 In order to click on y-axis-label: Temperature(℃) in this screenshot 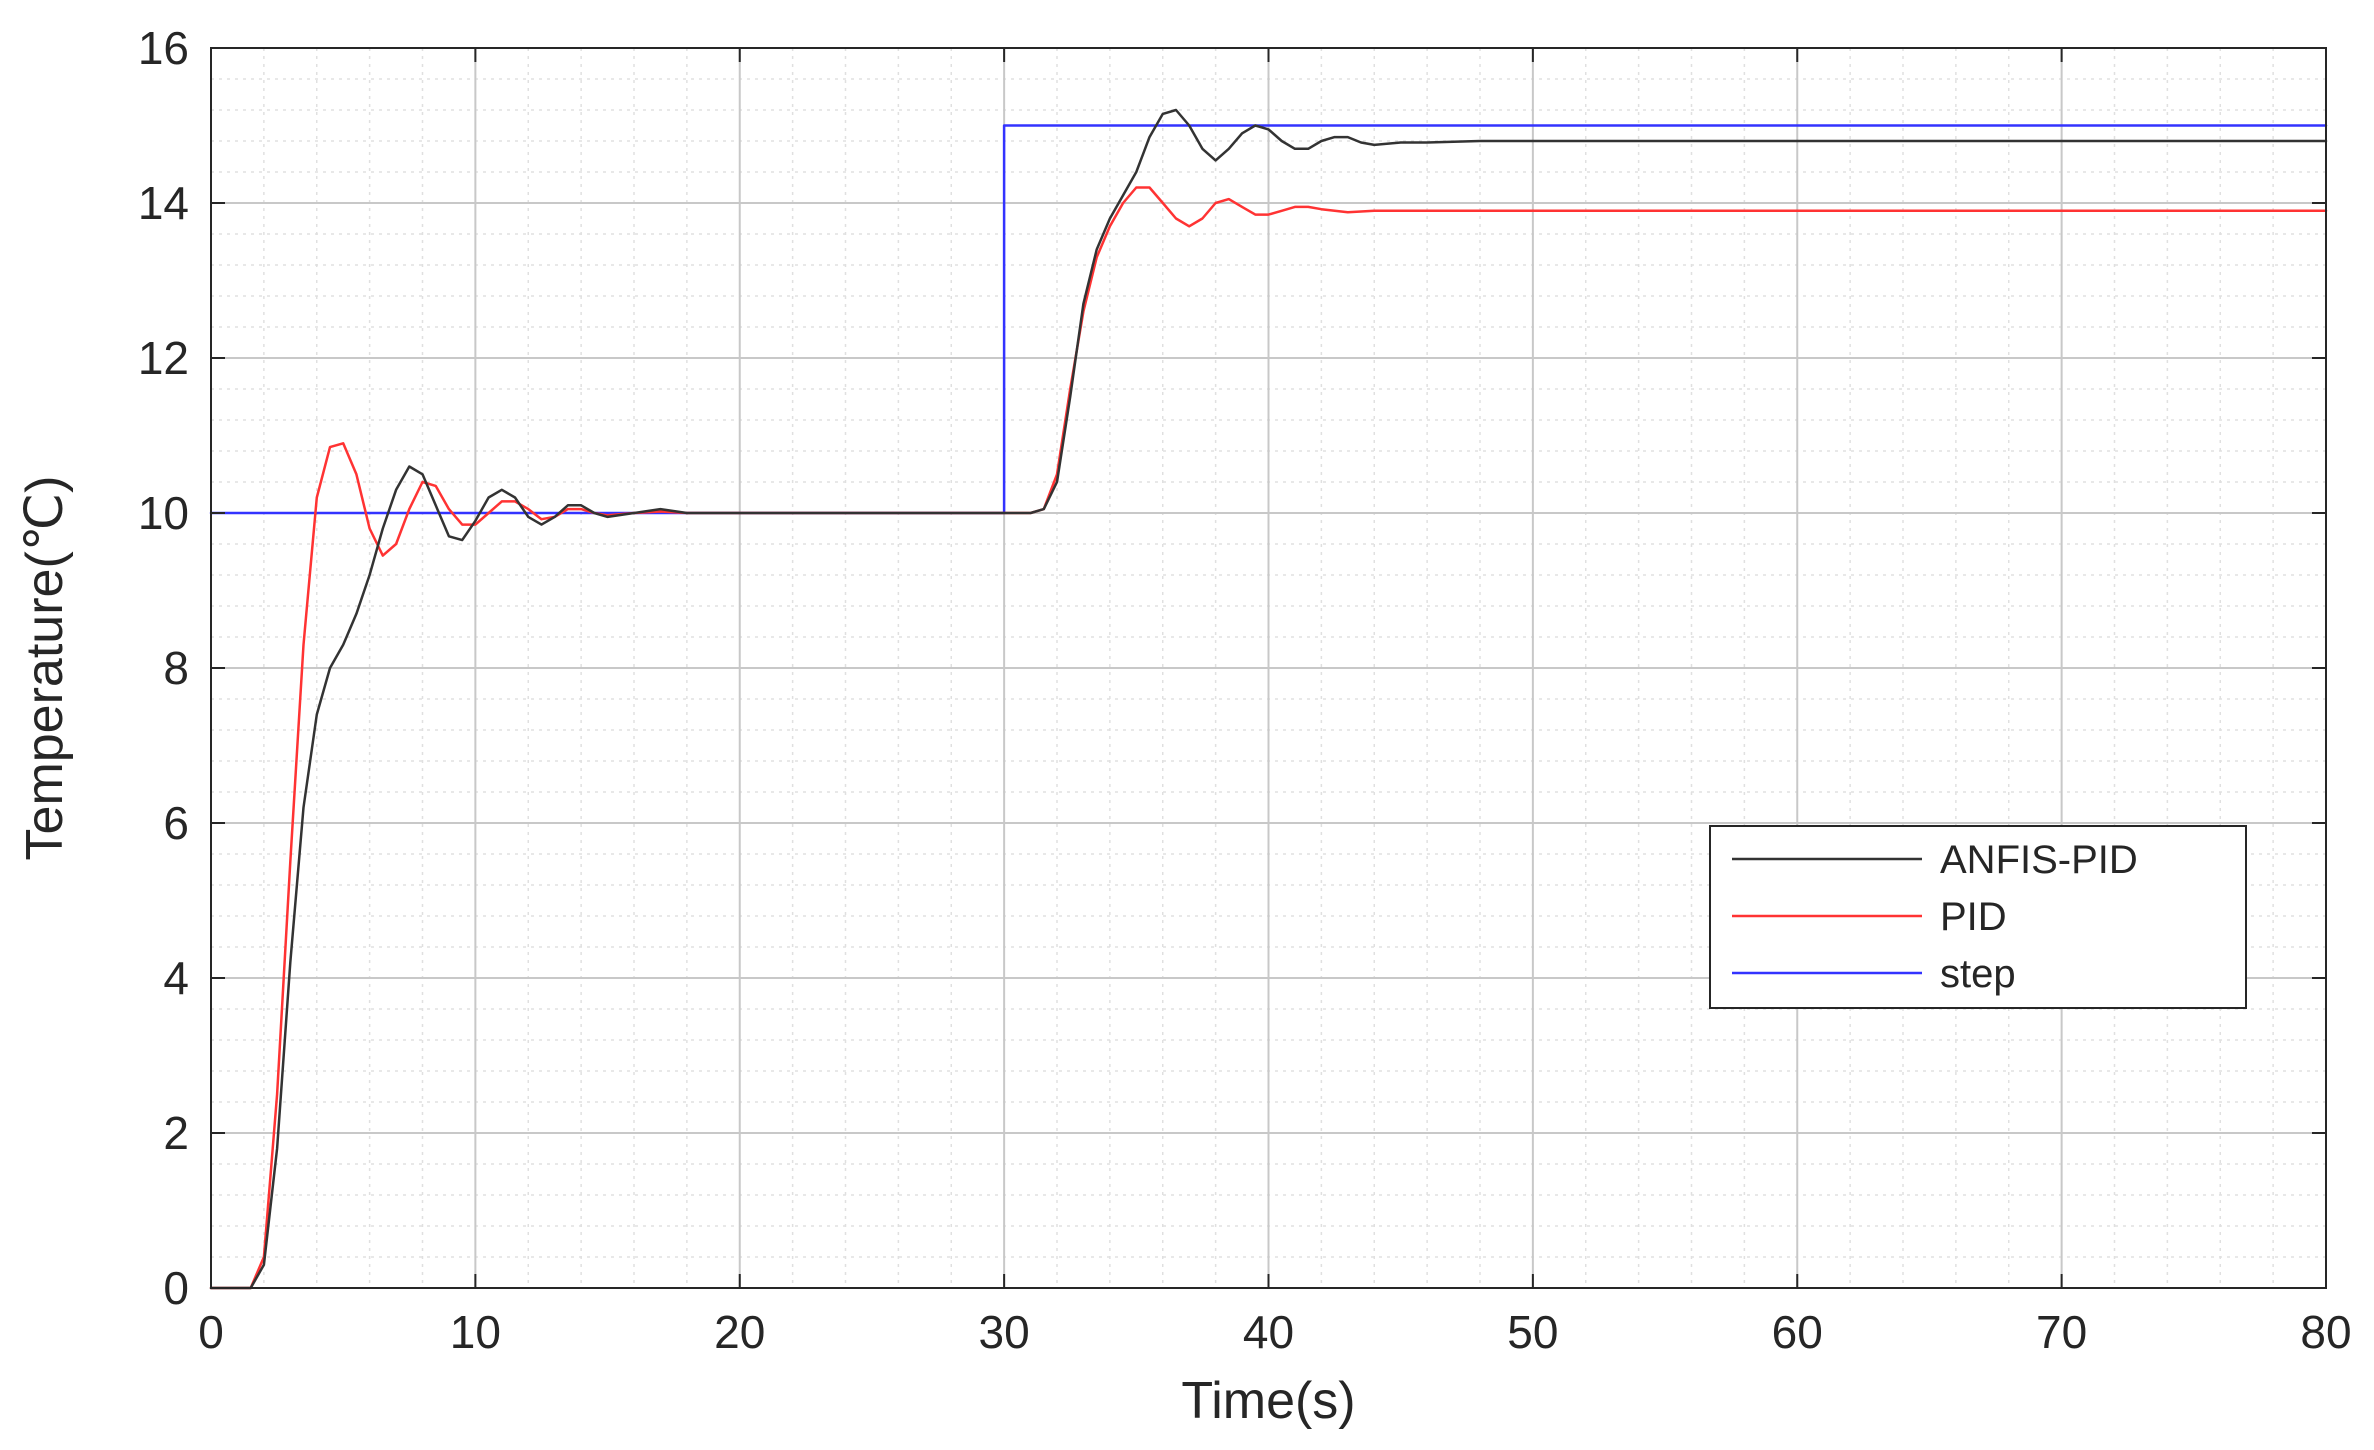, I will do `click(45, 668)`.